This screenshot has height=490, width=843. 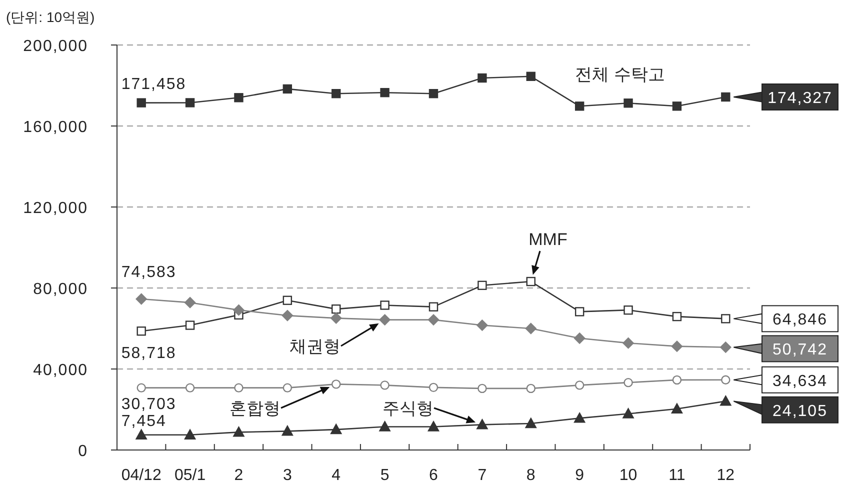 I want to click on x-tick-label: 4, so click(x=336, y=475).